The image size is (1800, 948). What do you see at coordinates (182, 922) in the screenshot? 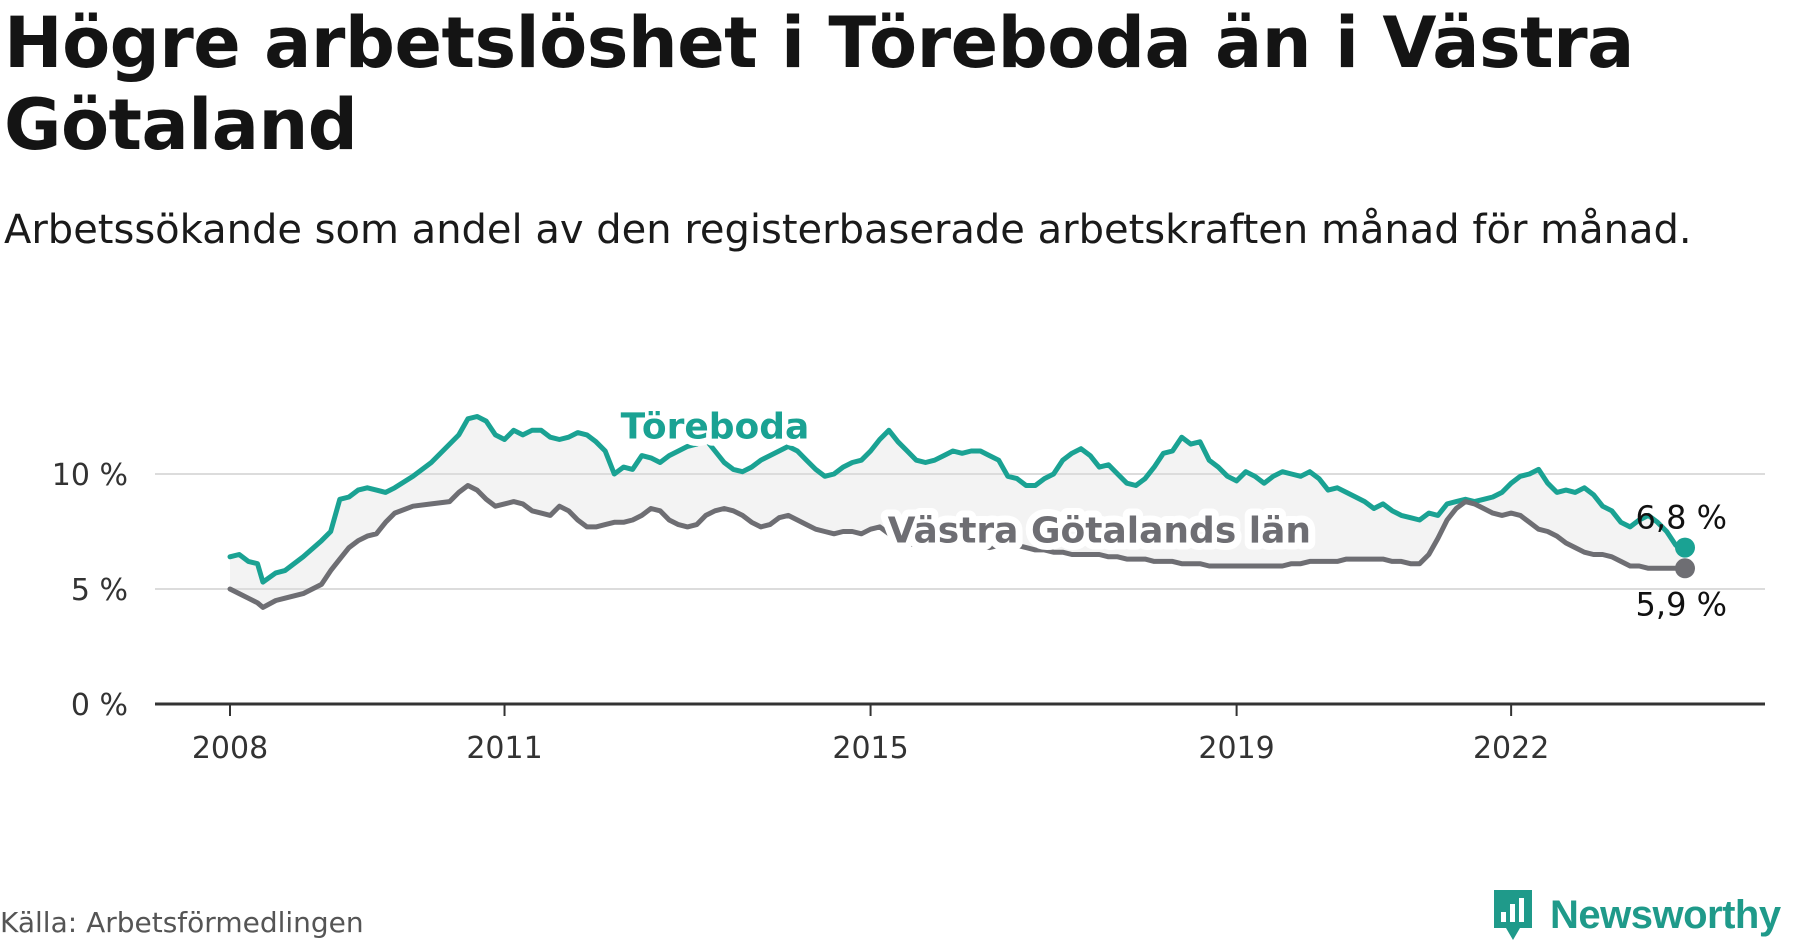
I see `source-note: Källa: Arbetsförmedlingen` at bounding box center [182, 922].